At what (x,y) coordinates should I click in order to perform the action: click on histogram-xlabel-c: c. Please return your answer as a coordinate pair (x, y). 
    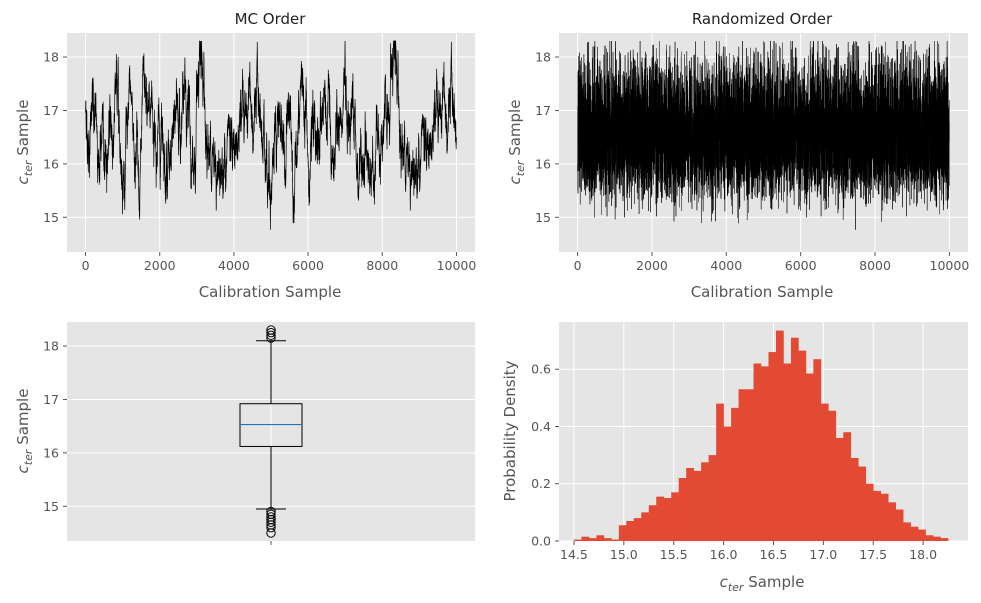
    Looking at the image, I should click on (724, 582).